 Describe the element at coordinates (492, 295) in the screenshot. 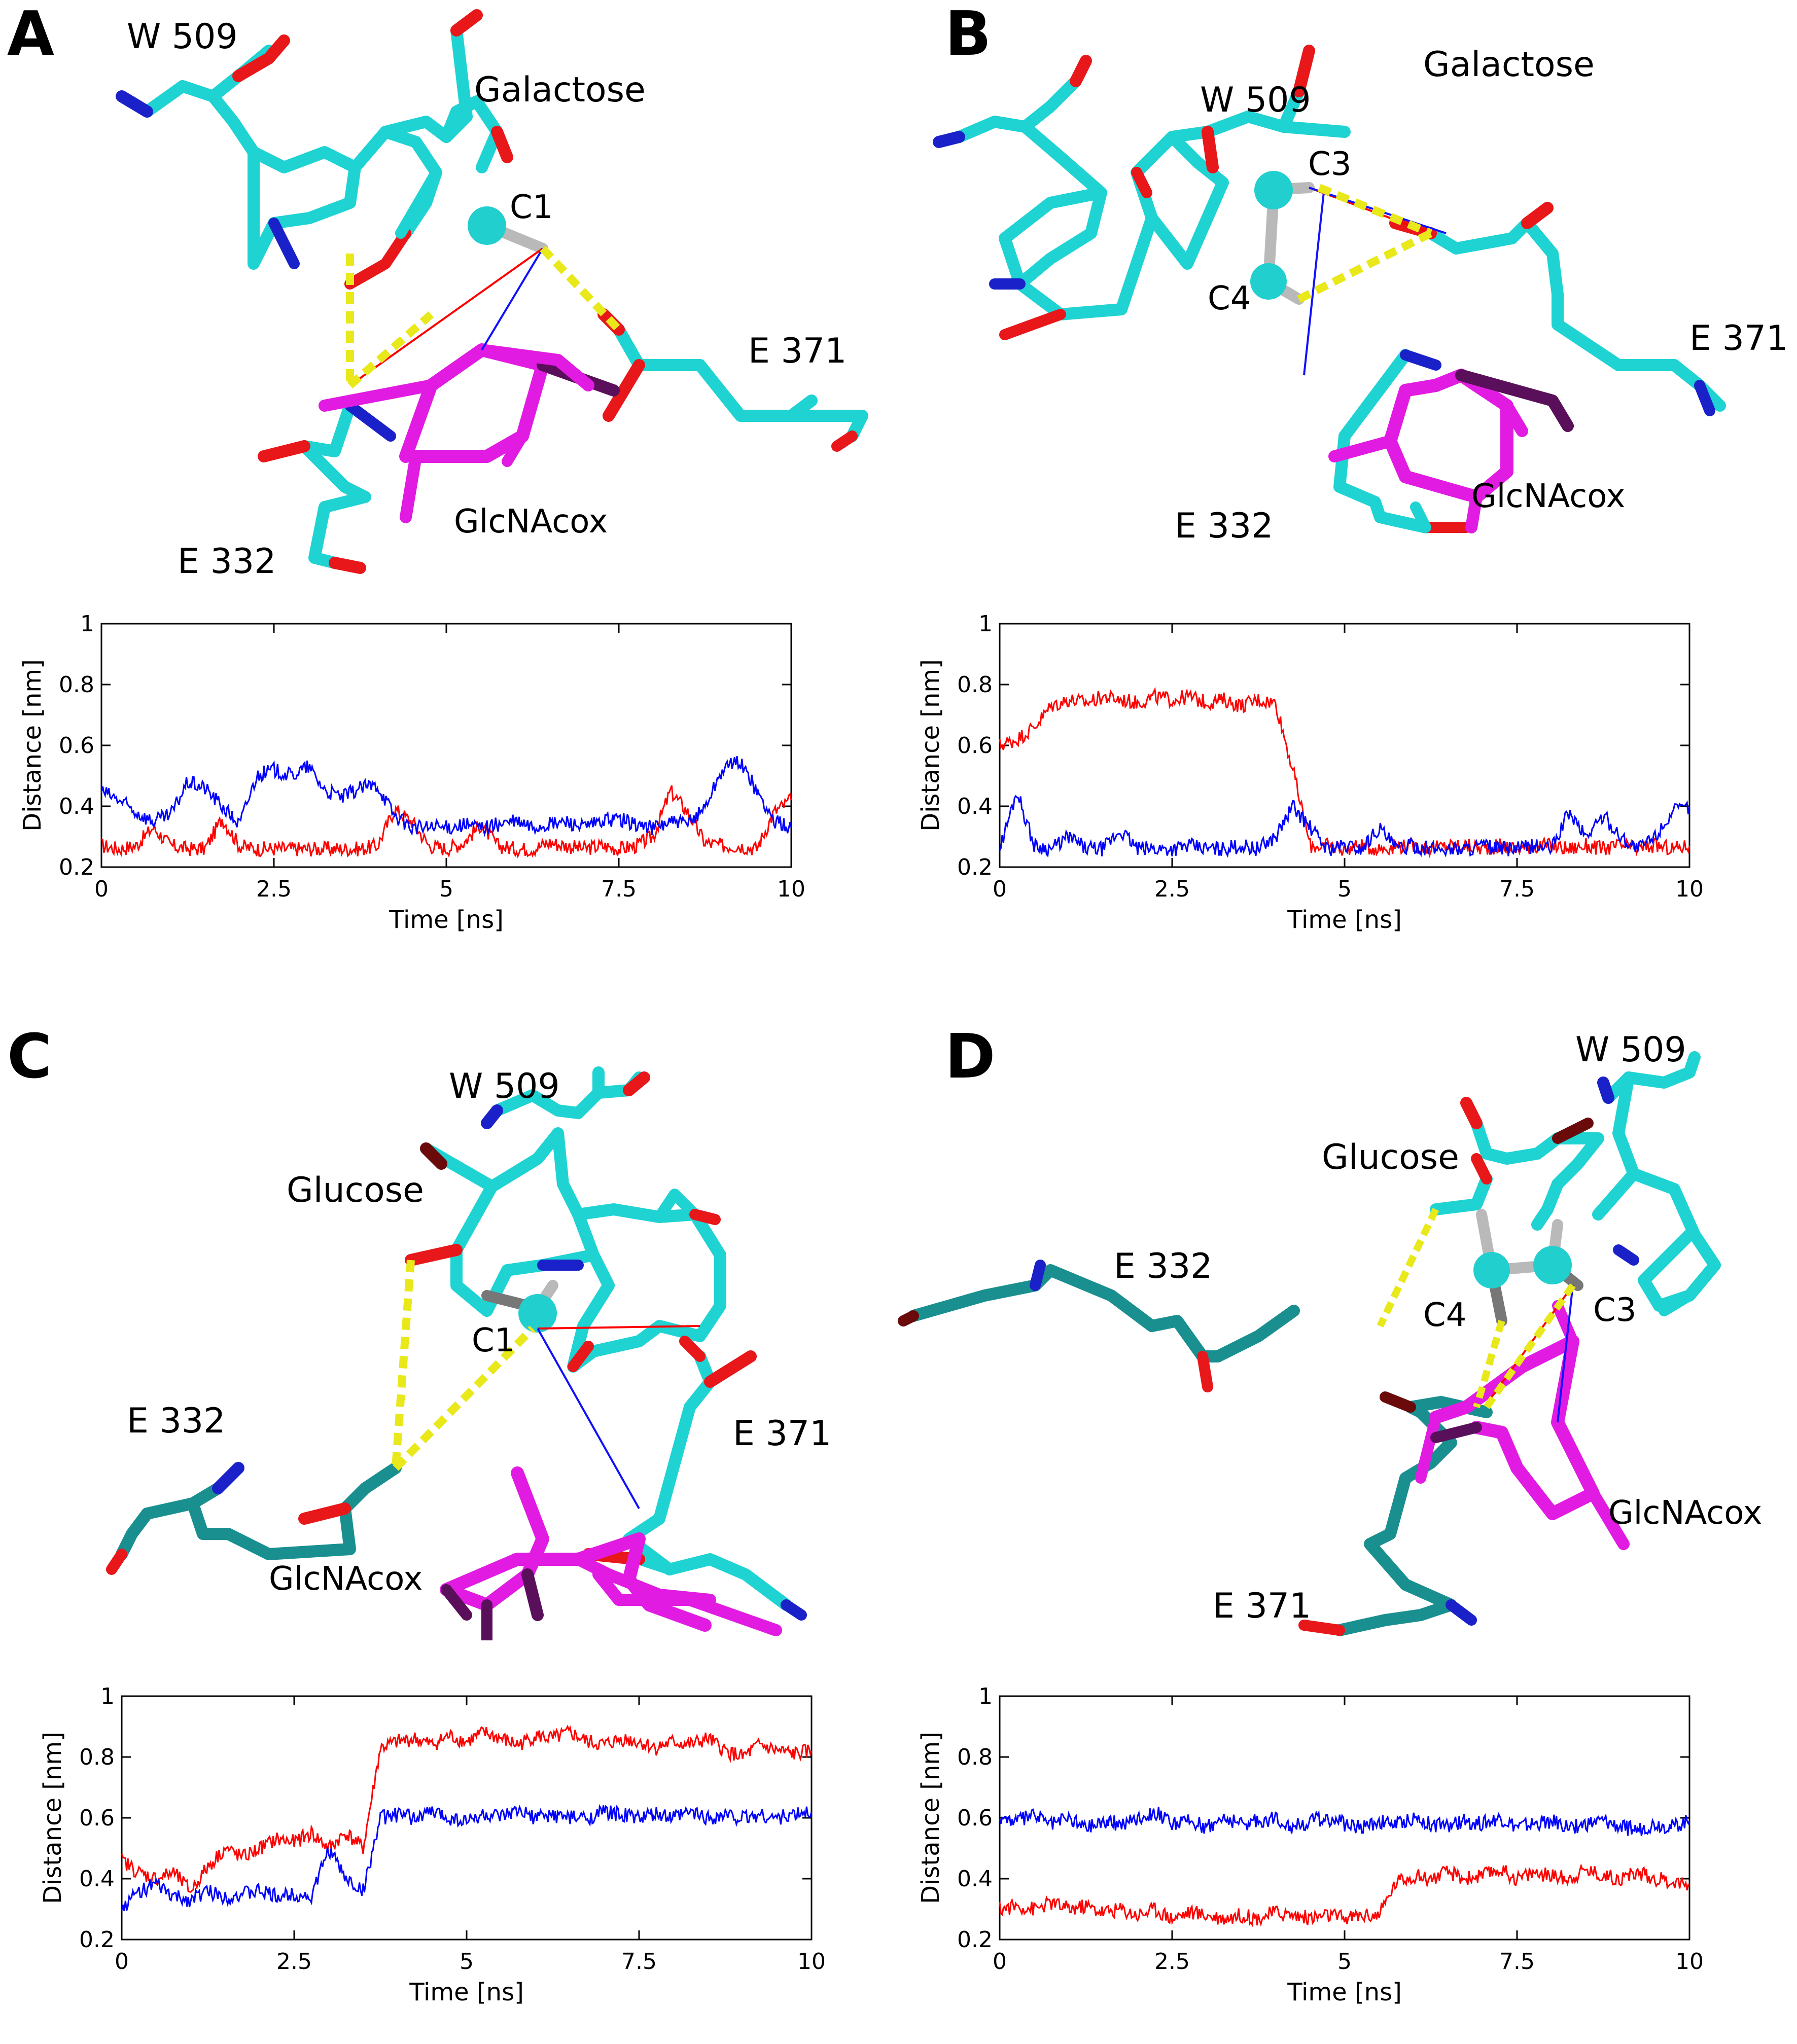

I see `molecular-structure: W 509 Galactose C1 E 371 GlcNAcox E 332` at that location.